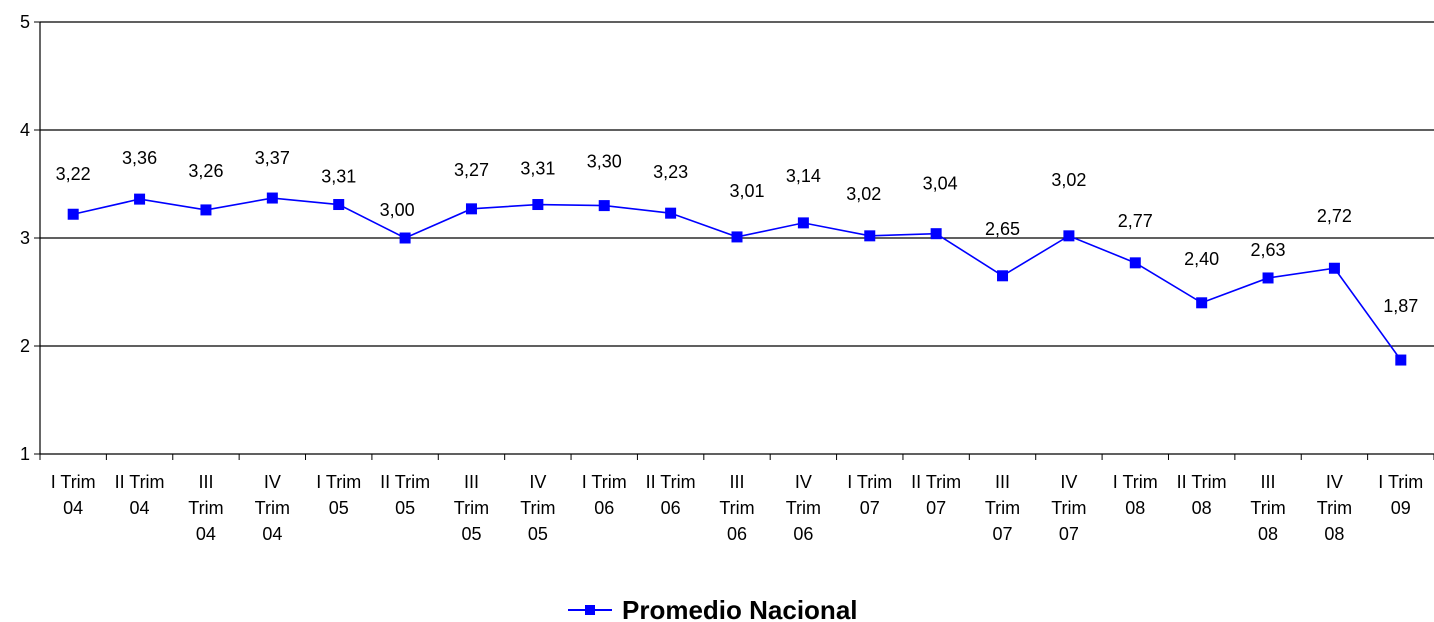  I want to click on x-tick-label: IV Trim 06, so click(803, 508).